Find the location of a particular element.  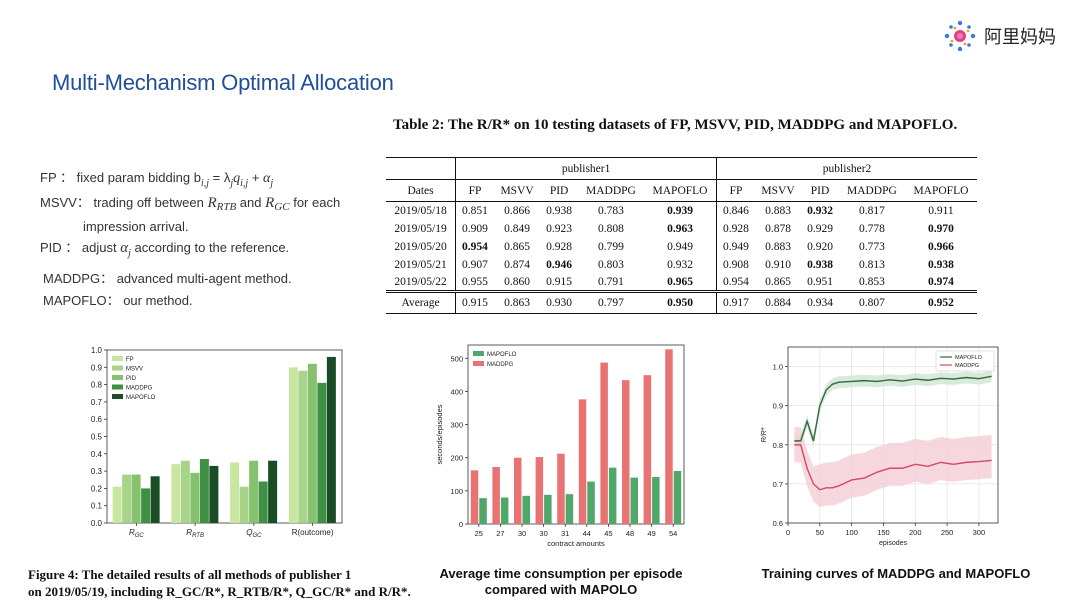

y-tick-label: 300 is located at coordinates (456, 425).